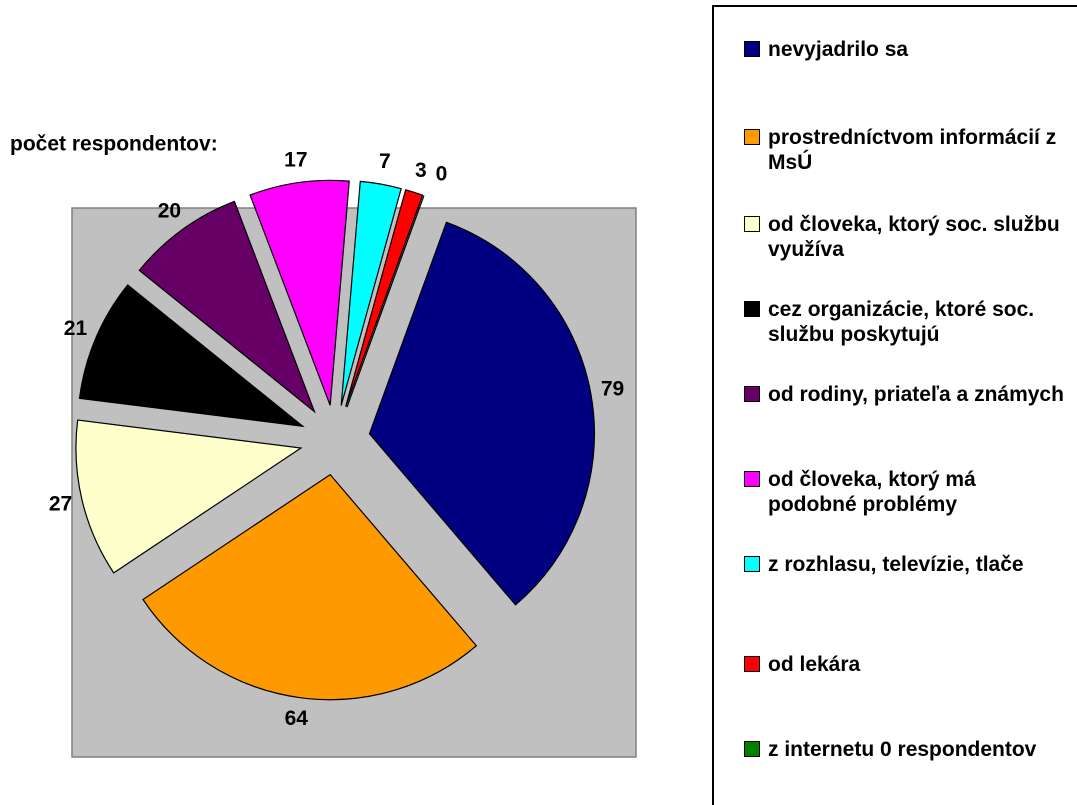 The image size is (1077, 805). I want to click on legend-item: nevyjadrilo sa, so click(904, 49).